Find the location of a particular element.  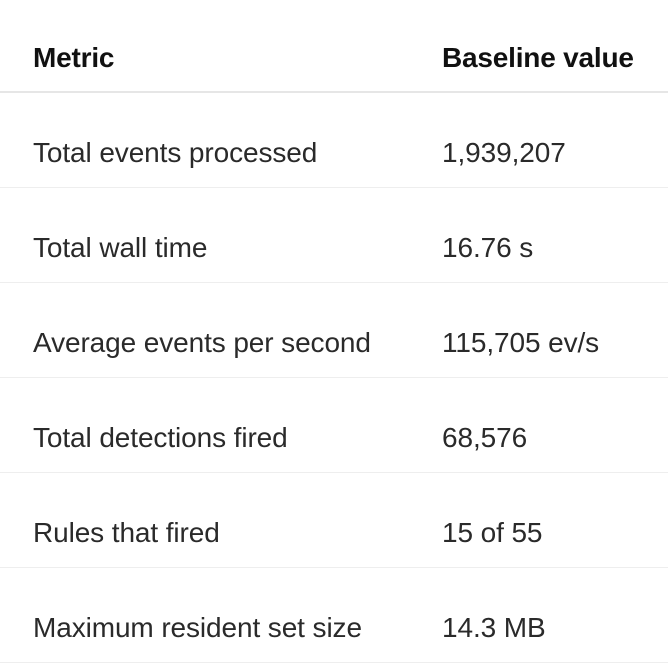

table-row: Average events per second 115,705 ev/s is located at coordinates (334, 330).